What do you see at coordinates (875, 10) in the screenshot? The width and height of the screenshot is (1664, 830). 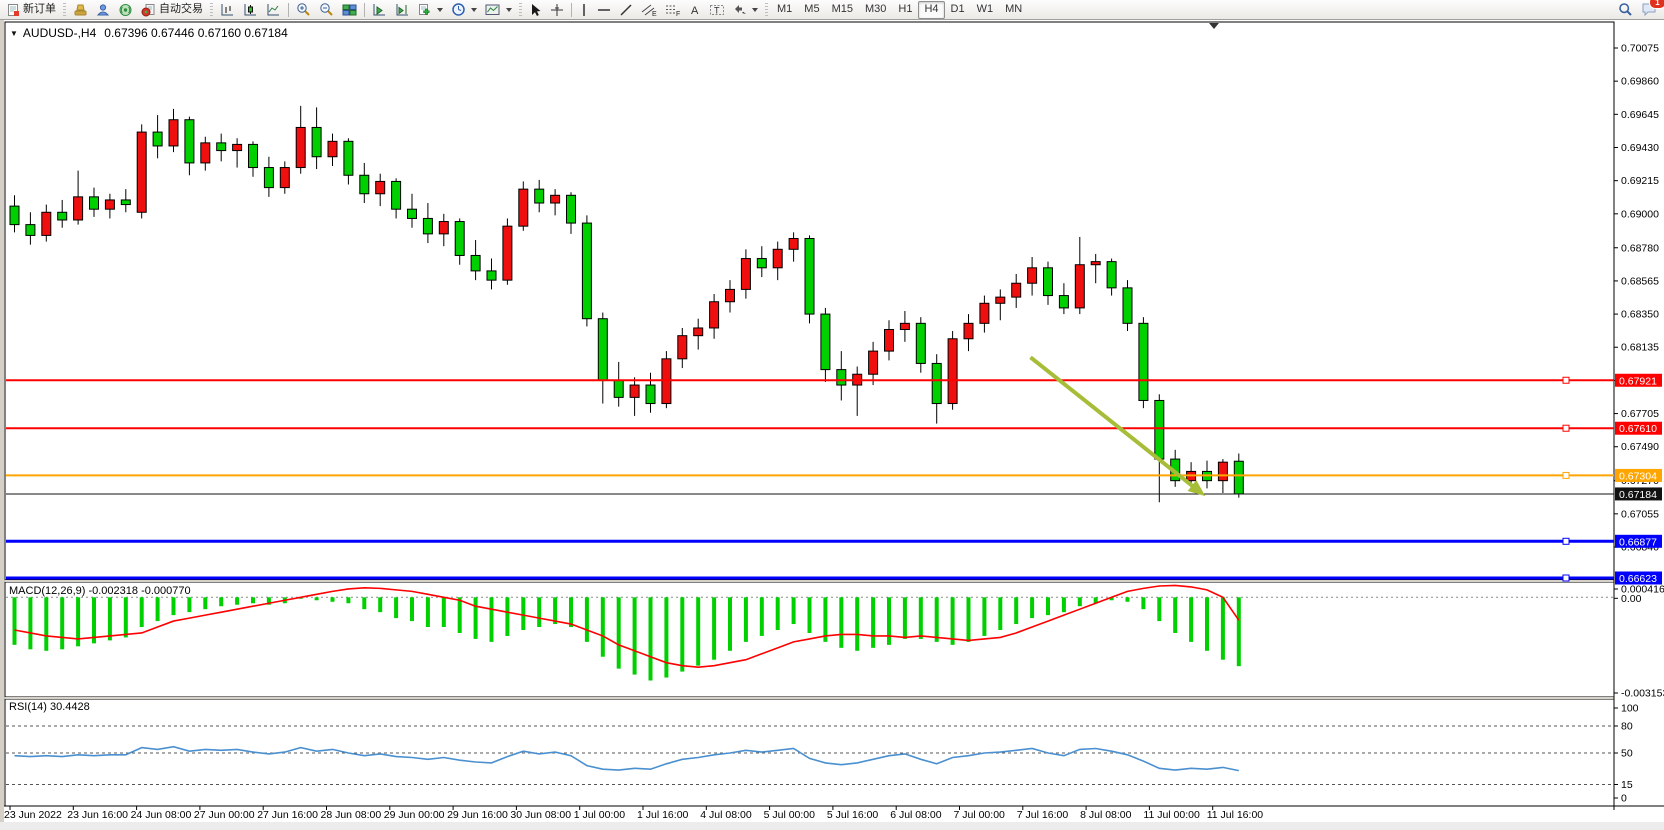 I see `timeframe-button-M30: M30` at bounding box center [875, 10].